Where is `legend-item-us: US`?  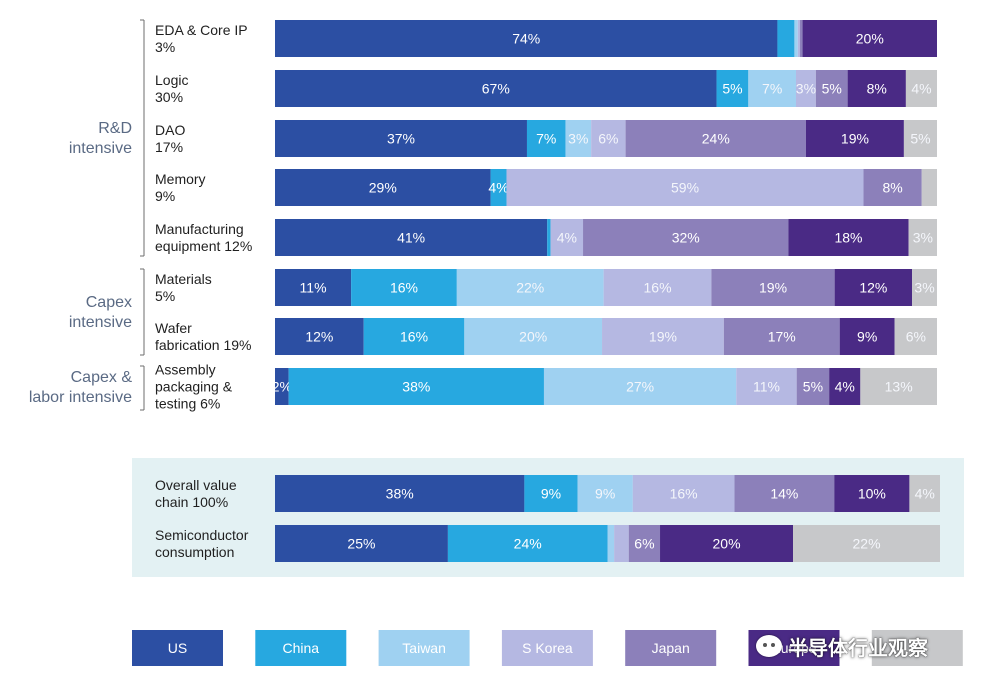
legend-item-us: US is located at coordinates (177, 648).